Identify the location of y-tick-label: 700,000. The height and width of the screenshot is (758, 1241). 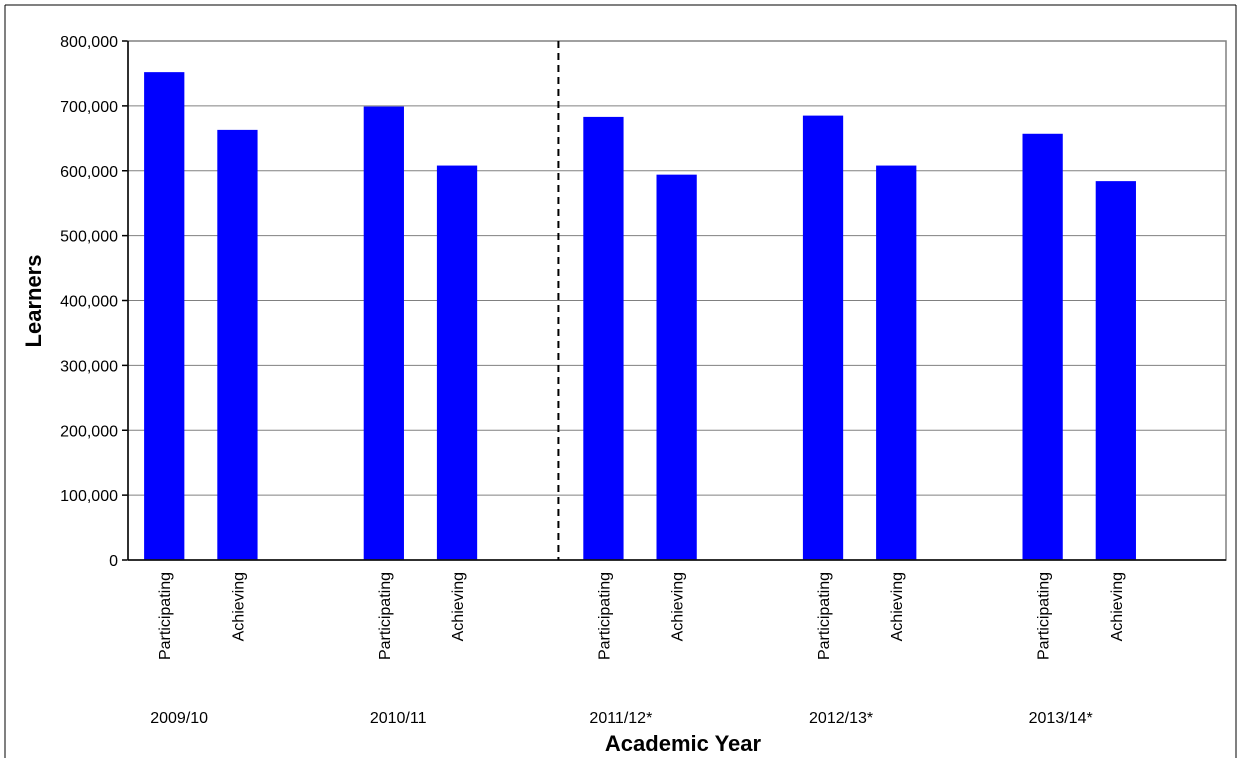
(89, 107).